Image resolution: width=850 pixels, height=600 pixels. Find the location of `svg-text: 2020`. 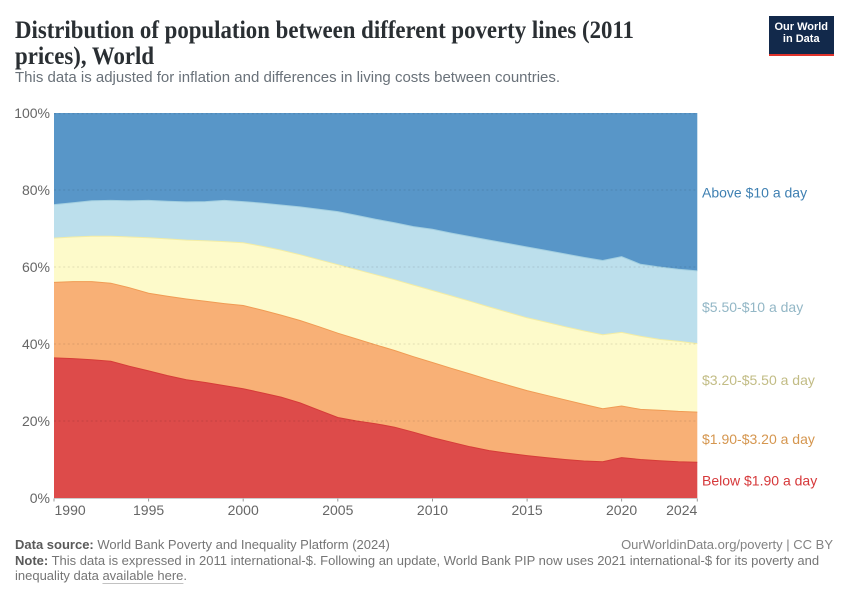

svg-text: 2020 is located at coordinates (621, 510).